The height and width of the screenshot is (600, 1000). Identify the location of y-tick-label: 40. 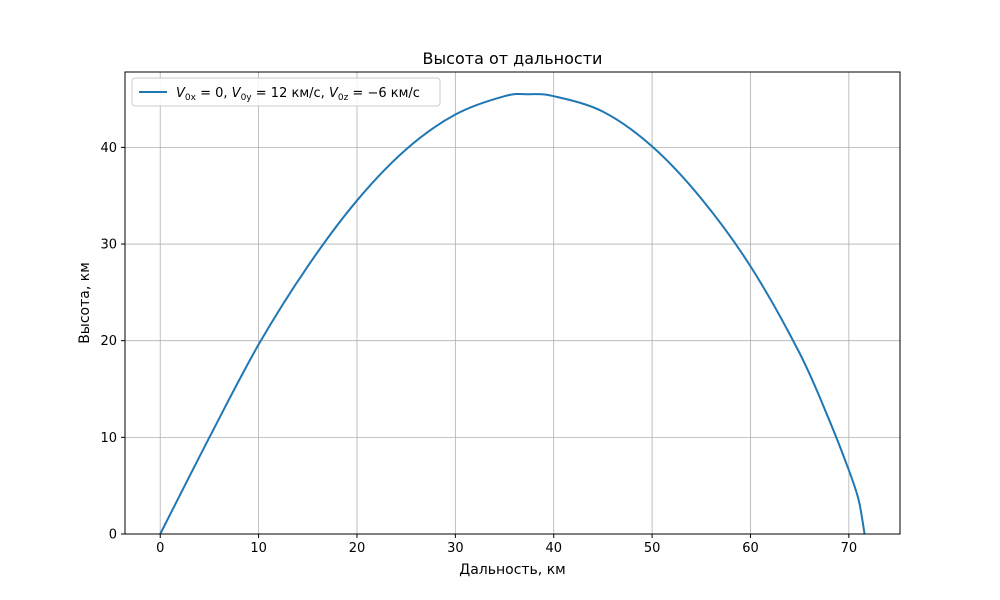
(108, 148).